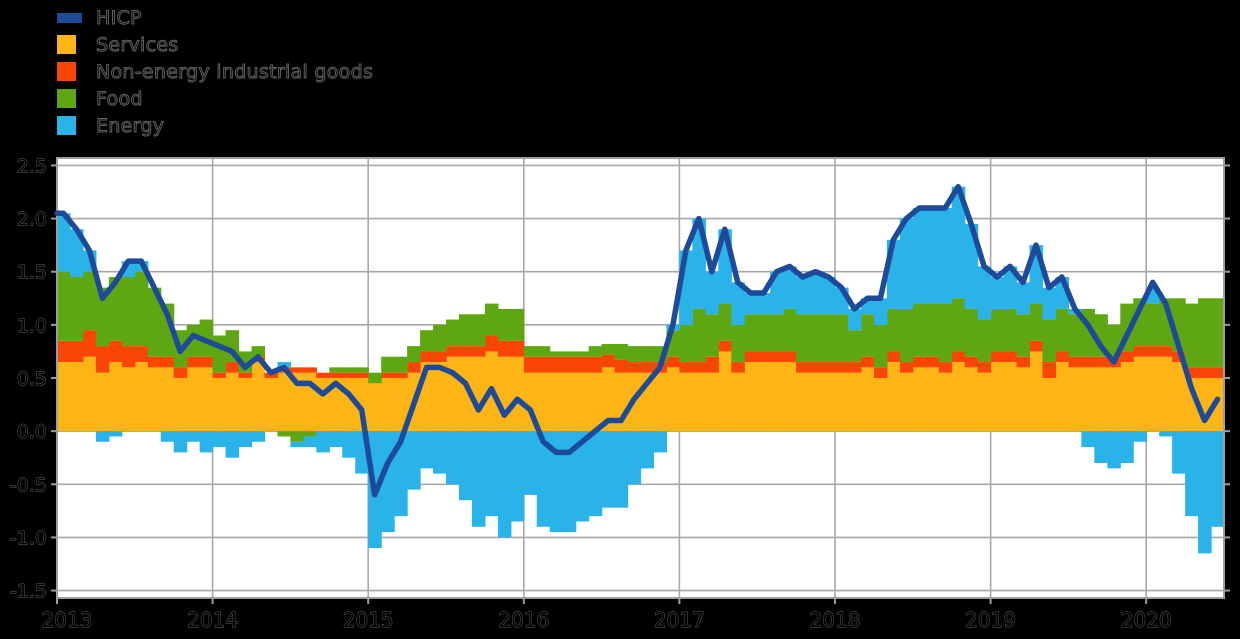 The width and height of the screenshot is (1240, 639). Describe the element at coordinates (66, 71) in the screenshot. I see `non-energy-goods-swatch-icon` at that location.